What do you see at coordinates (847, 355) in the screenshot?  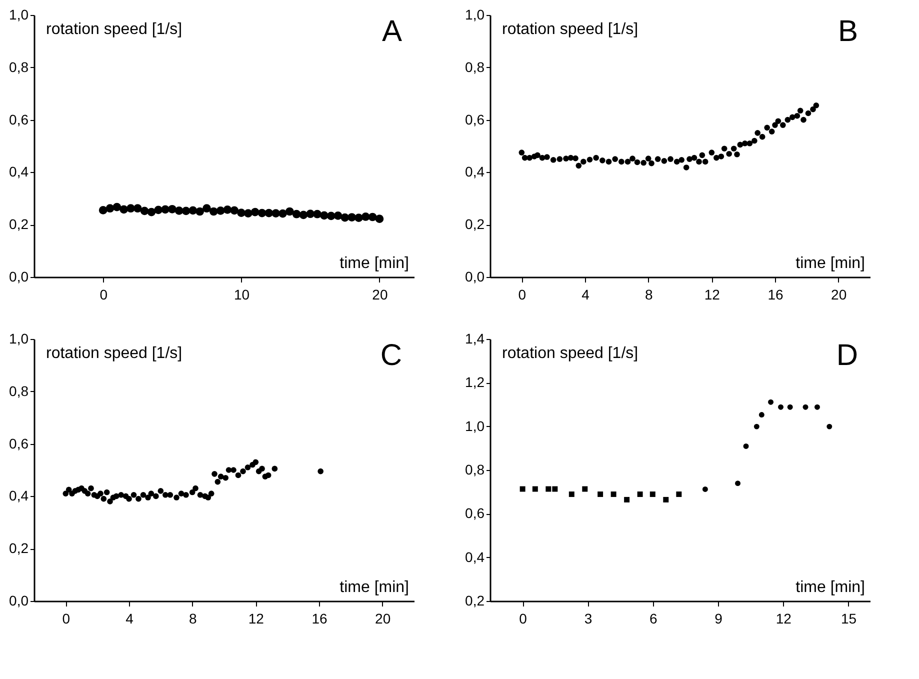 I see `chart-title: D` at bounding box center [847, 355].